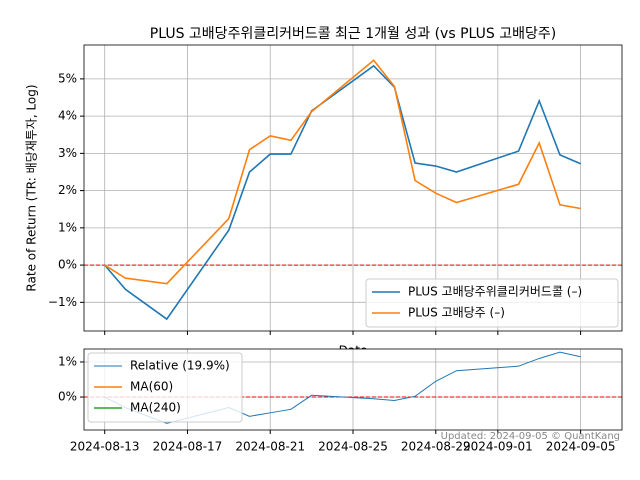 This screenshot has width=640, height=480. I want to click on y-tick-label: 4%, so click(67, 116).